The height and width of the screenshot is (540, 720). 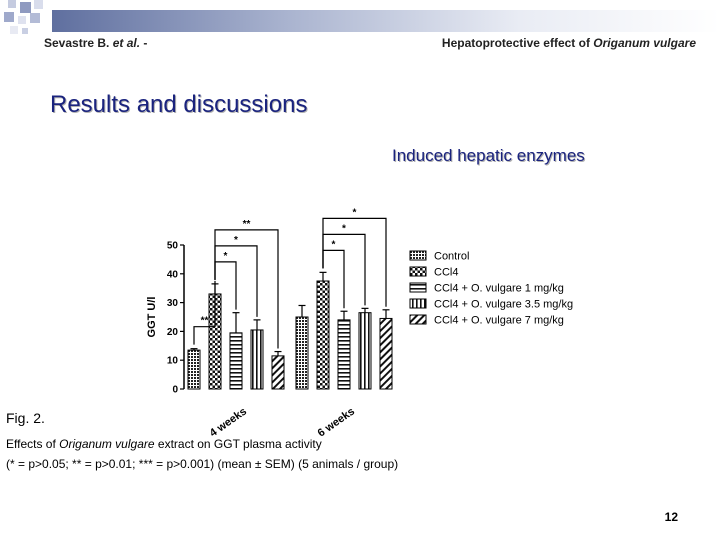 I want to click on y-tick-label: 20, so click(x=173, y=332).